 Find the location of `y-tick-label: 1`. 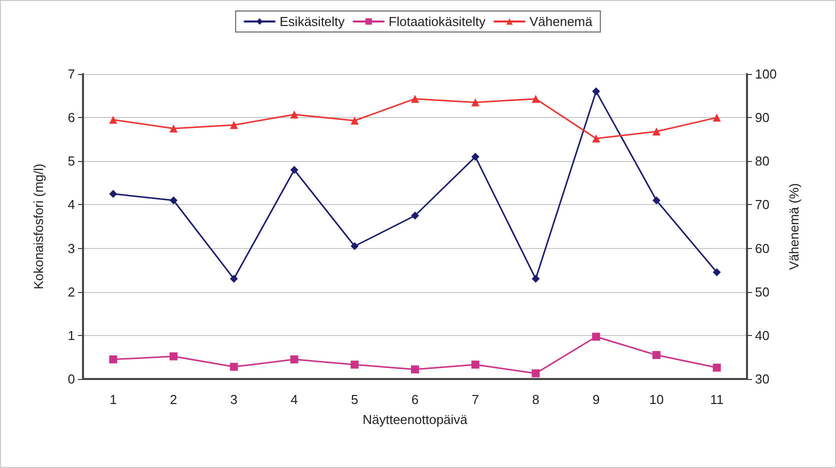

y-tick-label: 1 is located at coordinates (71, 335).